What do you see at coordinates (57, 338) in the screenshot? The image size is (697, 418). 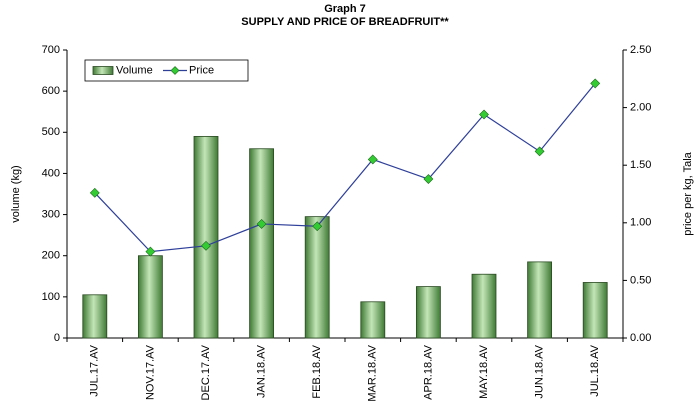 I see `y-tick-label: 0` at bounding box center [57, 338].